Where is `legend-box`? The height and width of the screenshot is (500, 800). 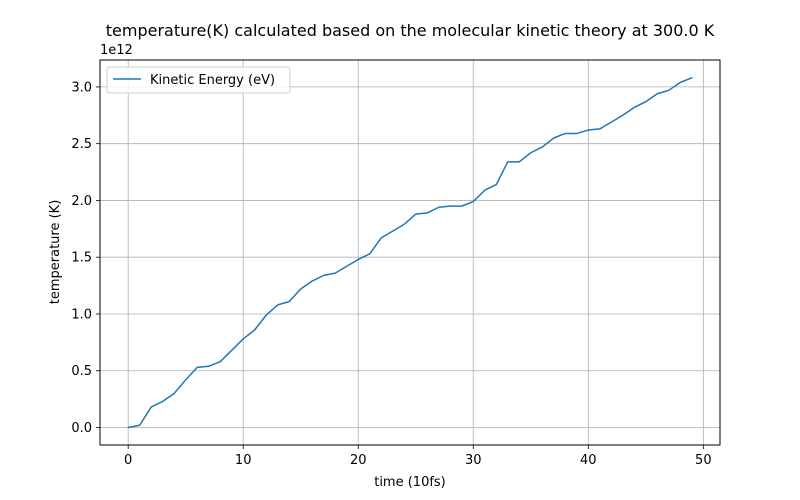
legend-box is located at coordinates (198, 80).